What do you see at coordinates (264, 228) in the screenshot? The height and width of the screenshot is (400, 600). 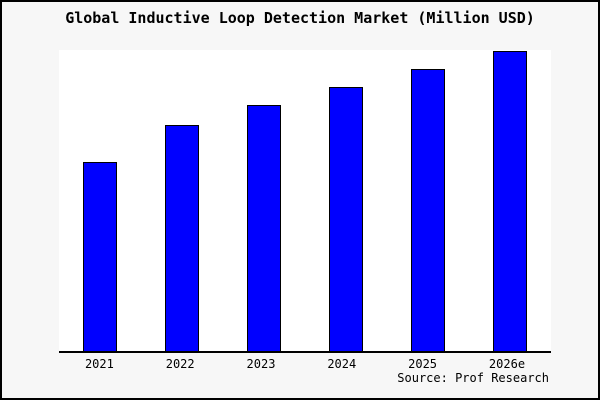 I see `bar-2023` at bounding box center [264, 228].